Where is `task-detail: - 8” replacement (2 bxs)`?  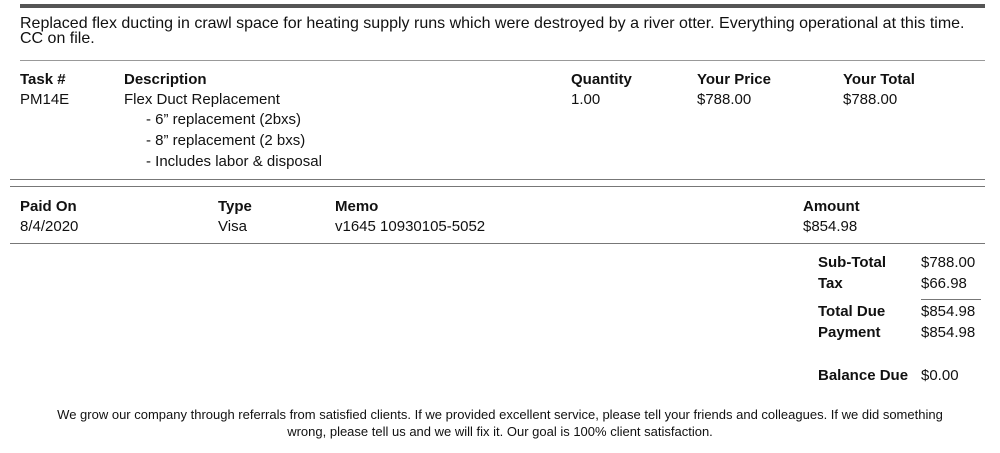 task-detail: - 8” replacement (2 bxs) is located at coordinates (226, 140).